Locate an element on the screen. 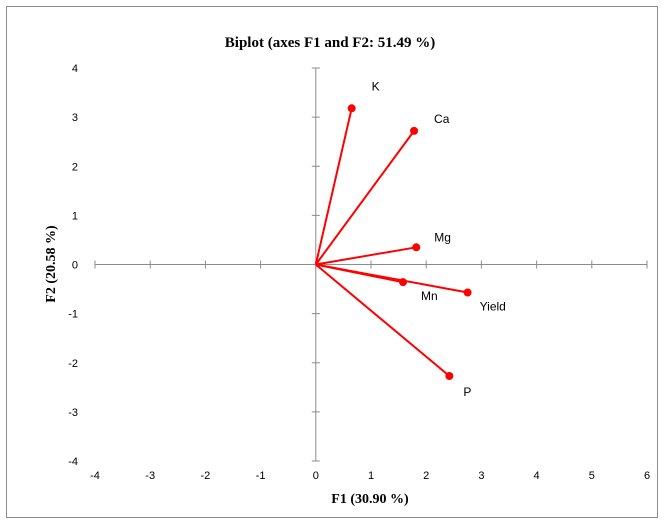  y-tick-label: -4 is located at coordinates (73, 462).